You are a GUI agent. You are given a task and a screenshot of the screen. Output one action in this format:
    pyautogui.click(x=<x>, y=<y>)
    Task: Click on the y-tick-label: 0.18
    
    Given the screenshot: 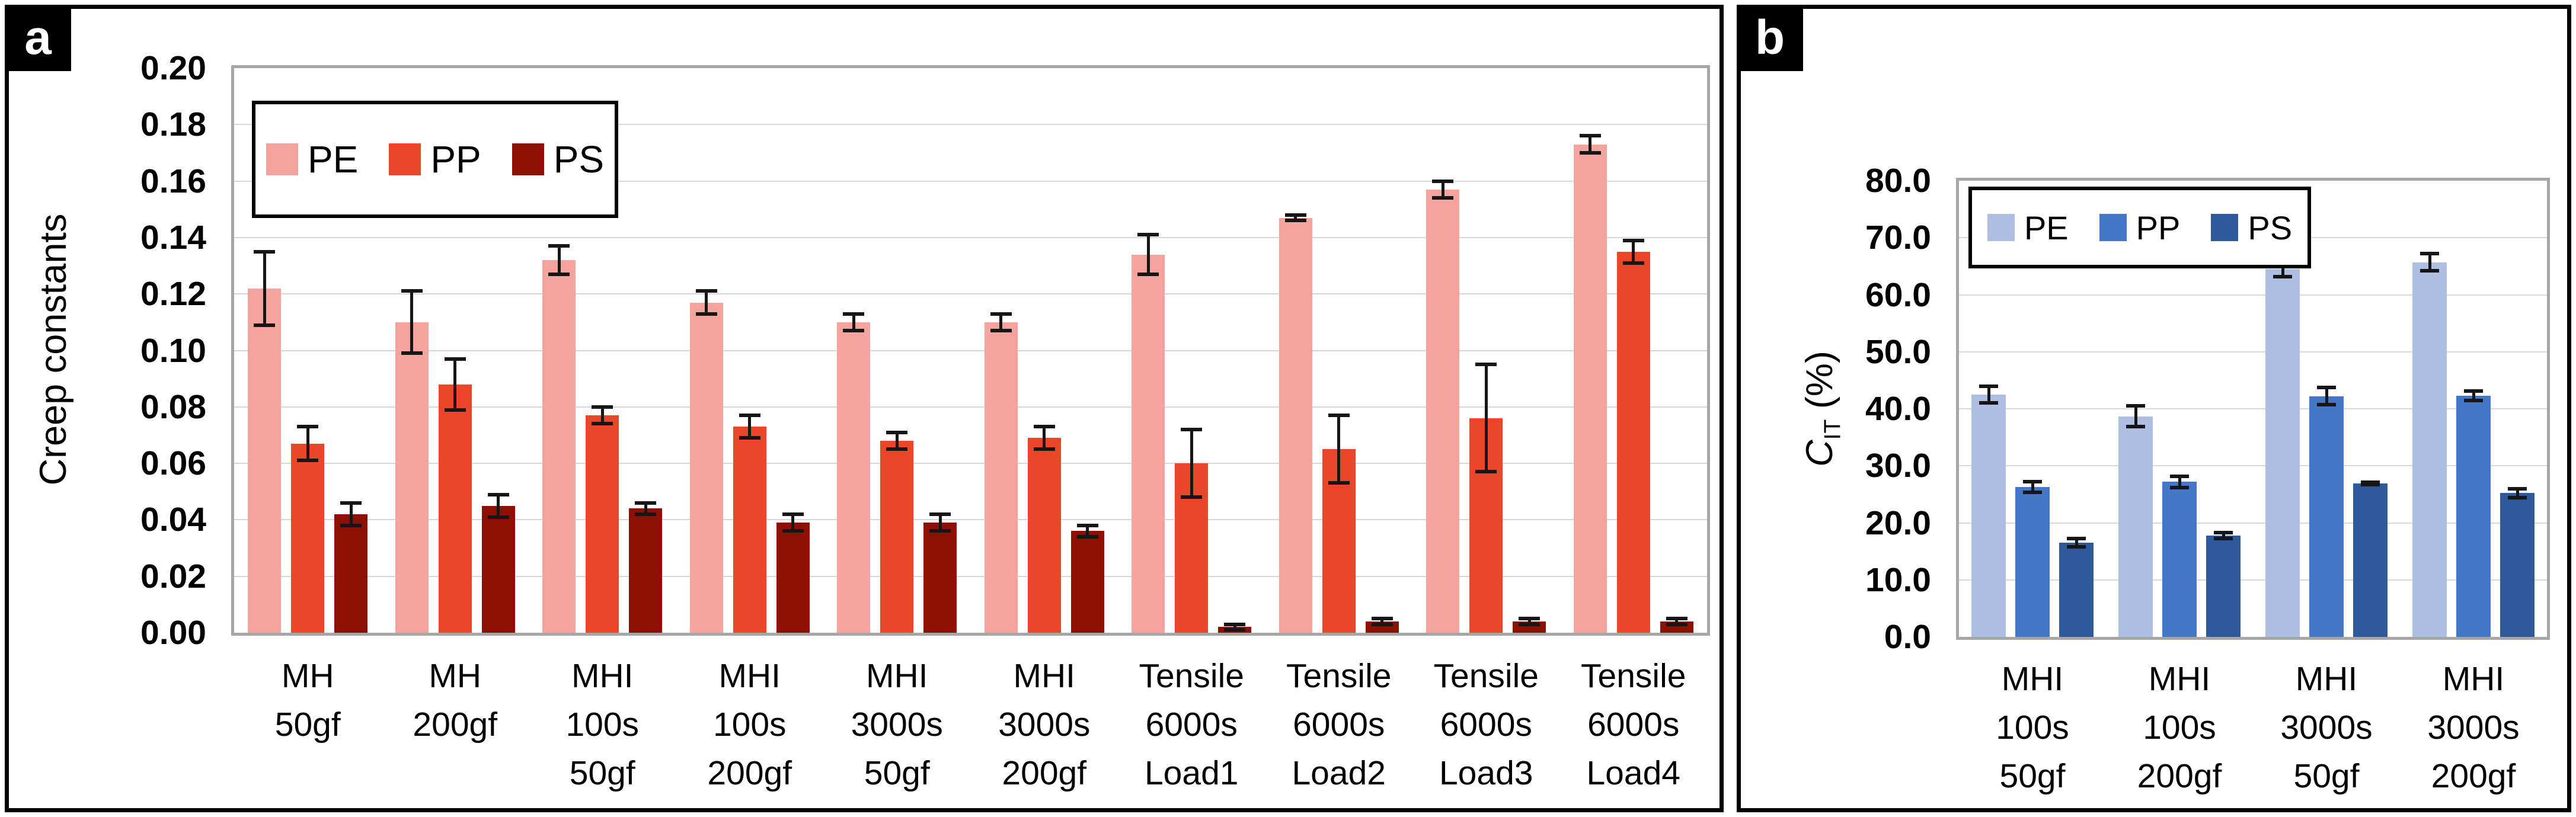 What is the action you would take?
    pyautogui.click(x=173, y=125)
    